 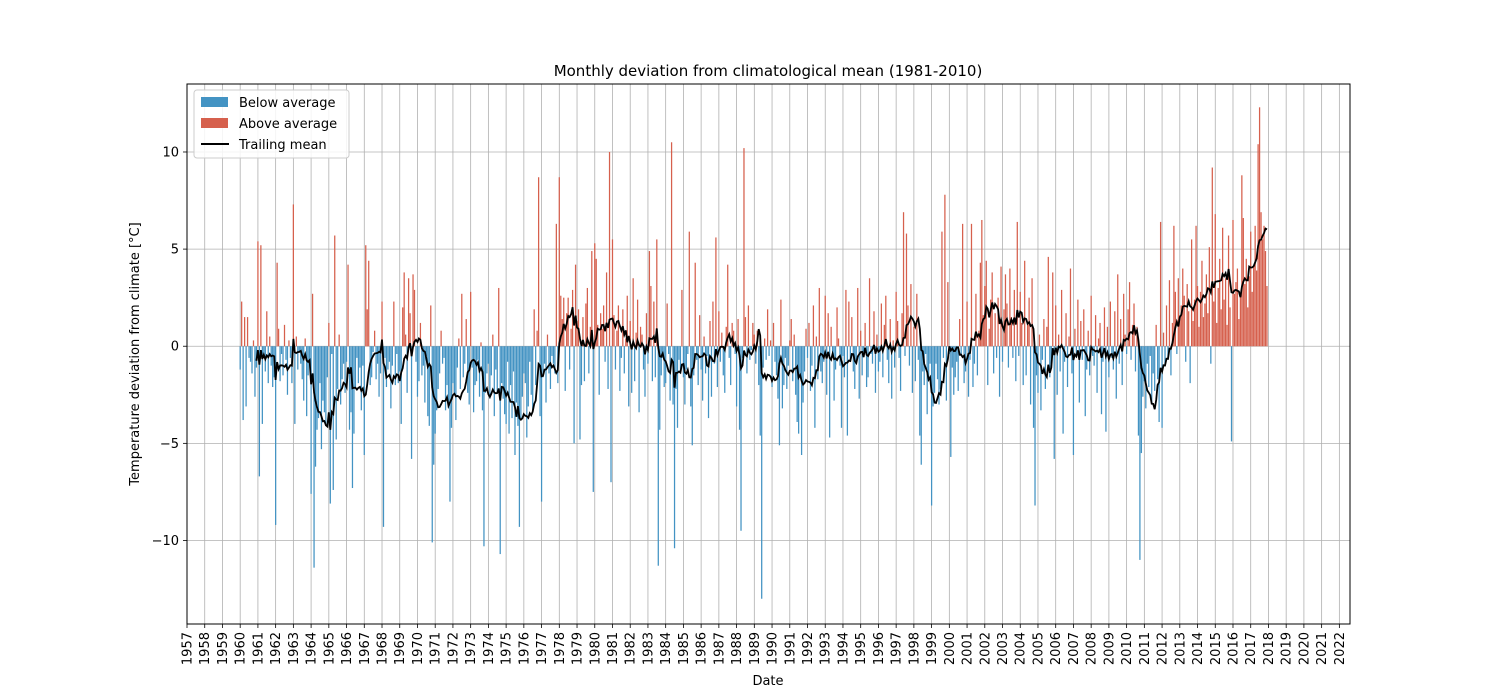 What do you see at coordinates (175, 250) in the screenshot?
I see `y-tick-label: 5` at bounding box center [175, 250].